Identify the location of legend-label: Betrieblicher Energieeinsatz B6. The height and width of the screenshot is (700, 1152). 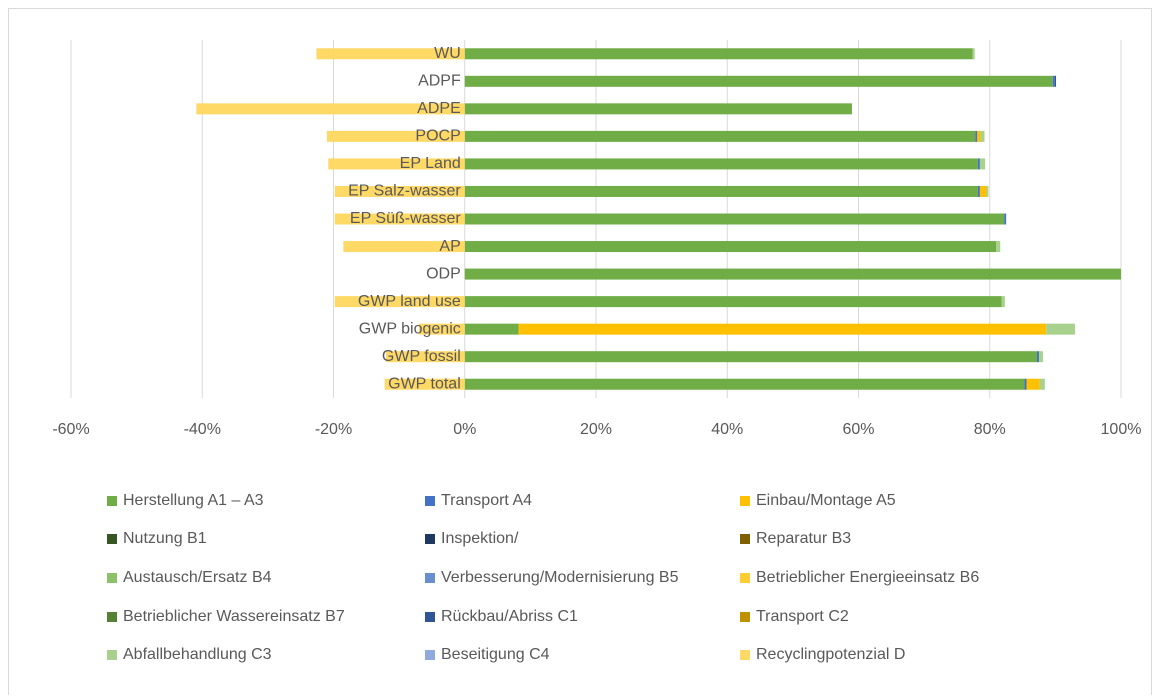
(867, 577).